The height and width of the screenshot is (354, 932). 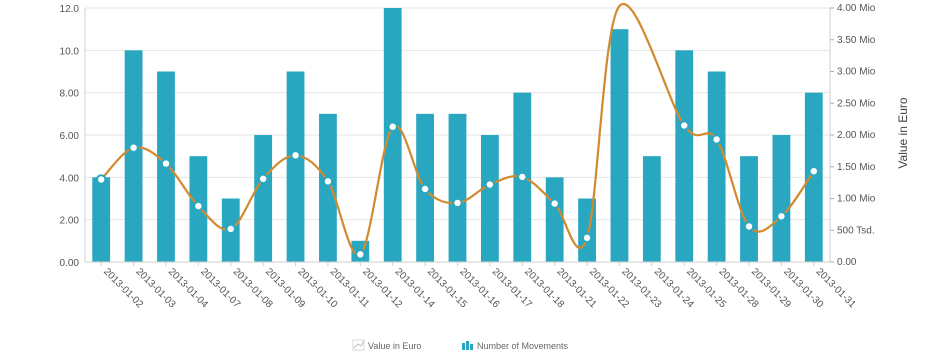 What do you see at coordinates (460, 345) in the screenshot?
I see `legend: Value in Euro Number of Movements` at bounding box center [460, 345].